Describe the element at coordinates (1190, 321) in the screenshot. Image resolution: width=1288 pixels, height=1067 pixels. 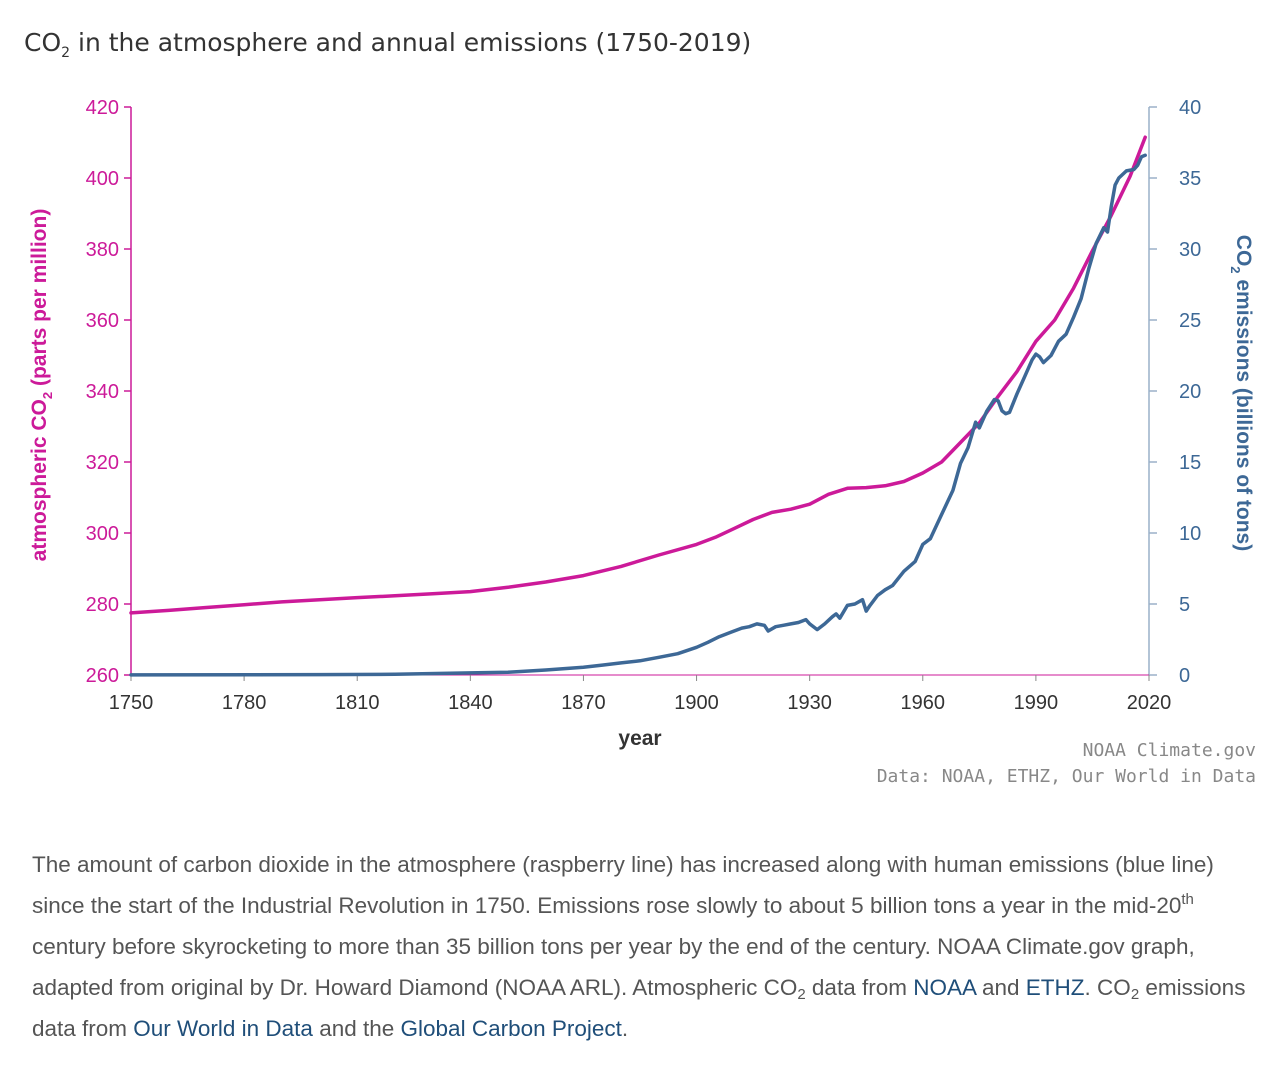
I see `right-tick-label: 25` at that location.